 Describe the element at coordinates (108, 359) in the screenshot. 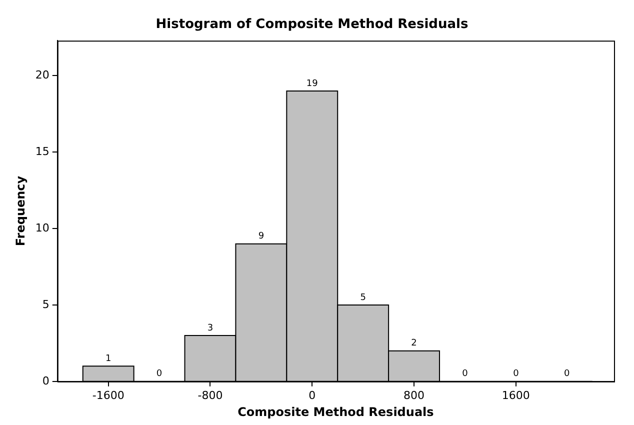

I see `data-label: 1` at that location.